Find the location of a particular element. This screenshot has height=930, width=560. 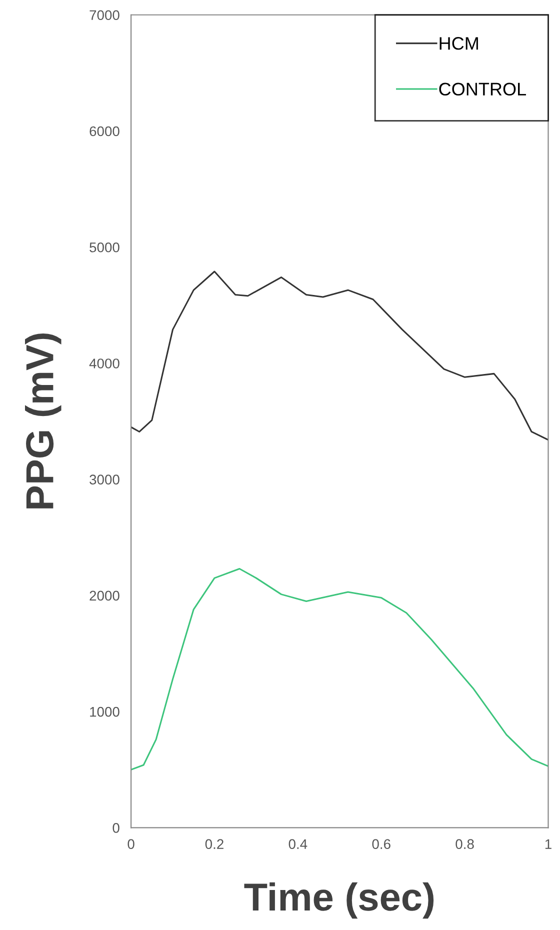

y-axis-title: PPG (mV) is located at coordinates (43, 421).